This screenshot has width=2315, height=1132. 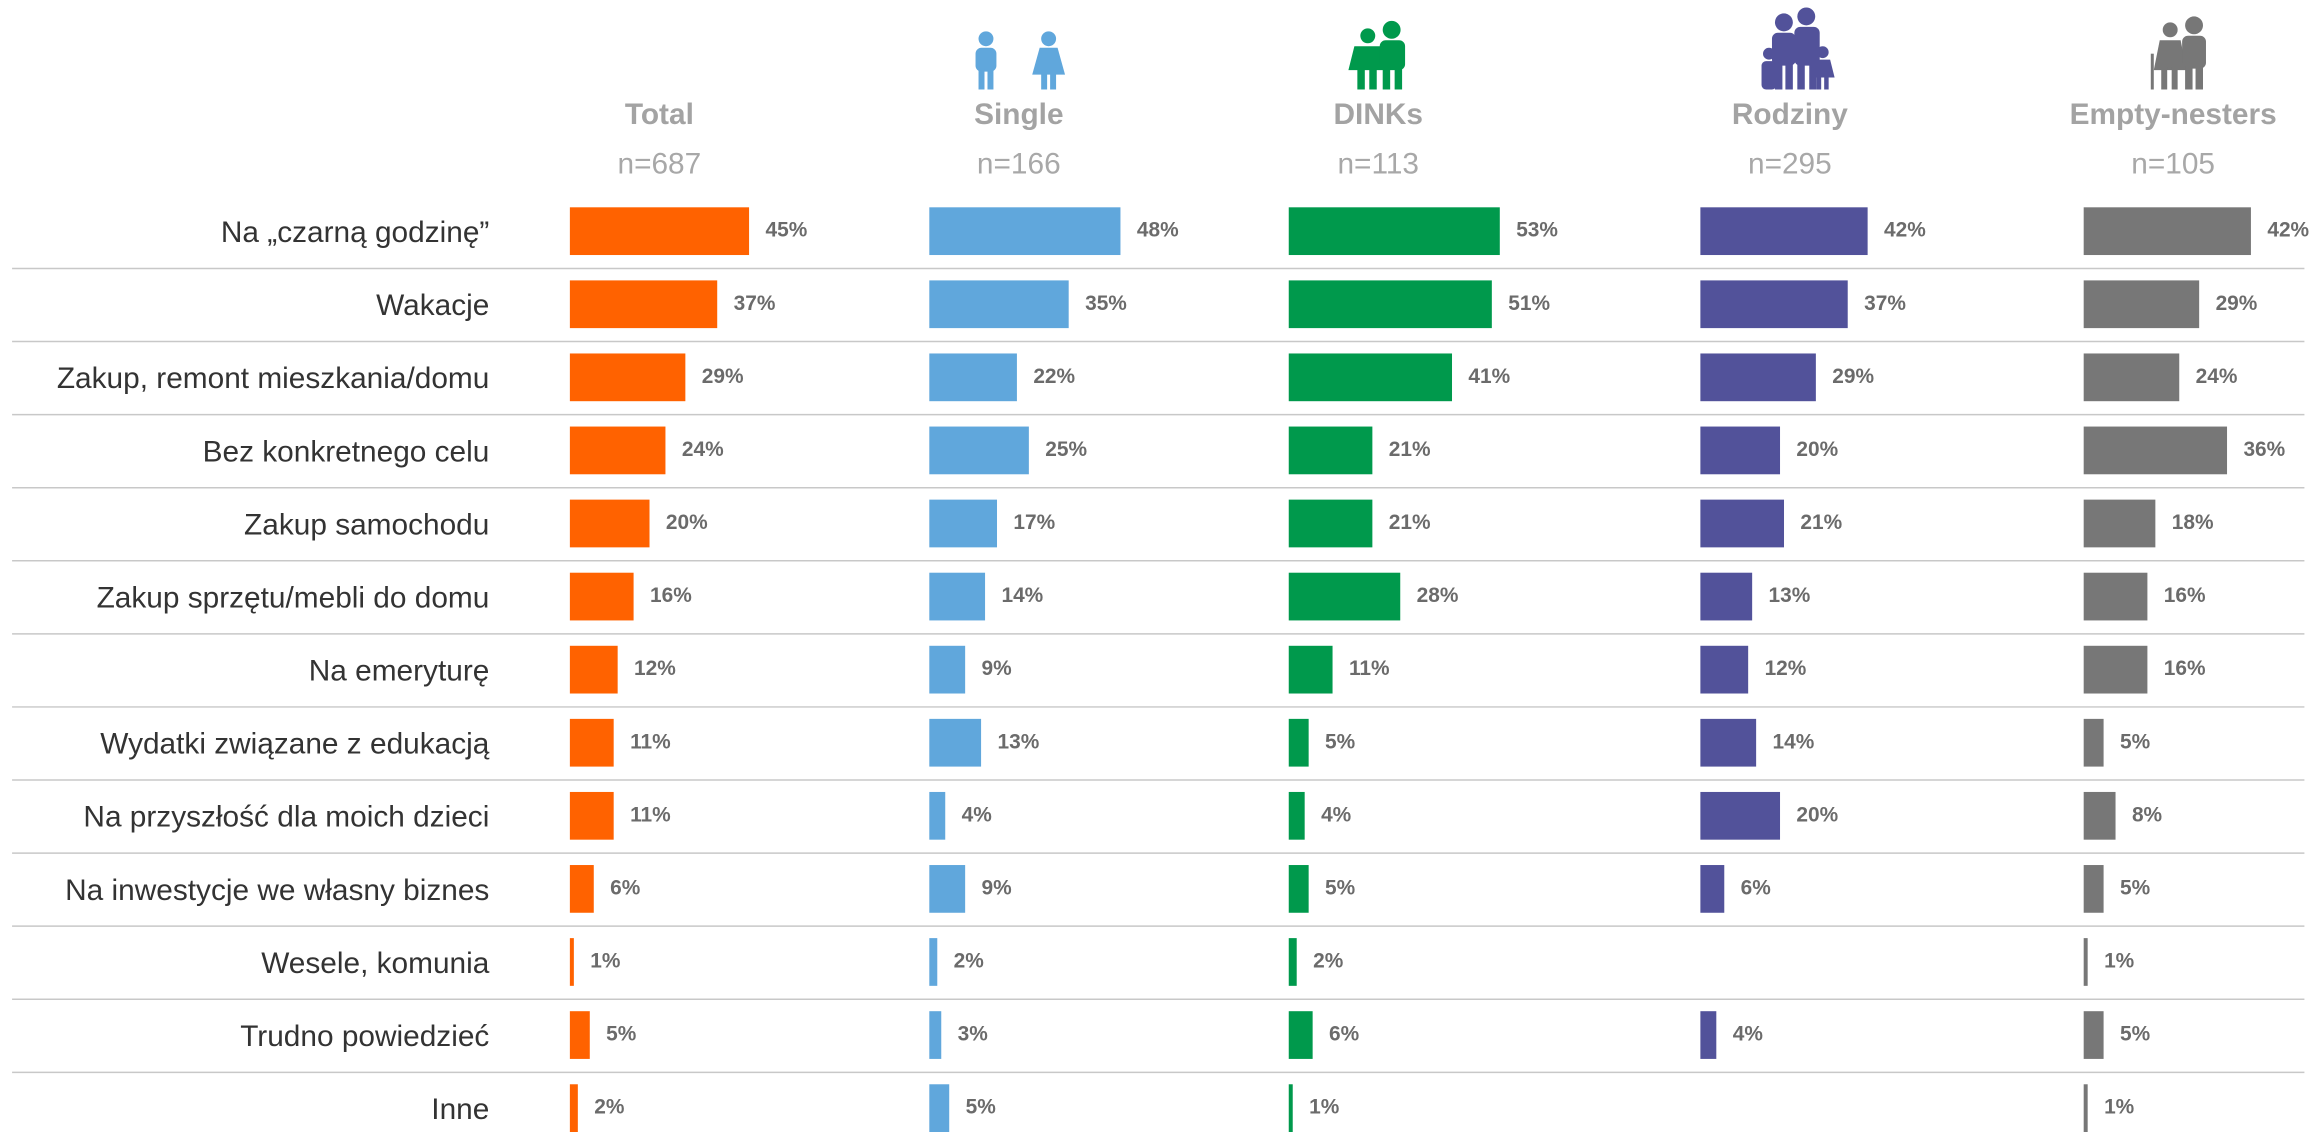 What do you see at coordinates (2193, 522) in the screenshot?
I see `value-label: 18%` at bounding box center [2193, 522].